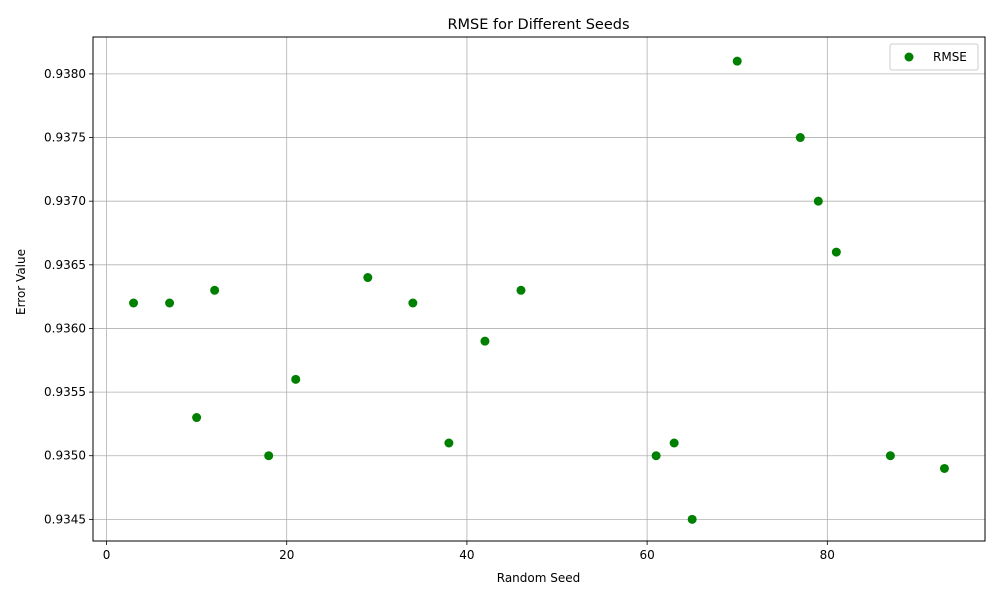  I want to click on x-axis-label: Random Seed, so click(539, 578).